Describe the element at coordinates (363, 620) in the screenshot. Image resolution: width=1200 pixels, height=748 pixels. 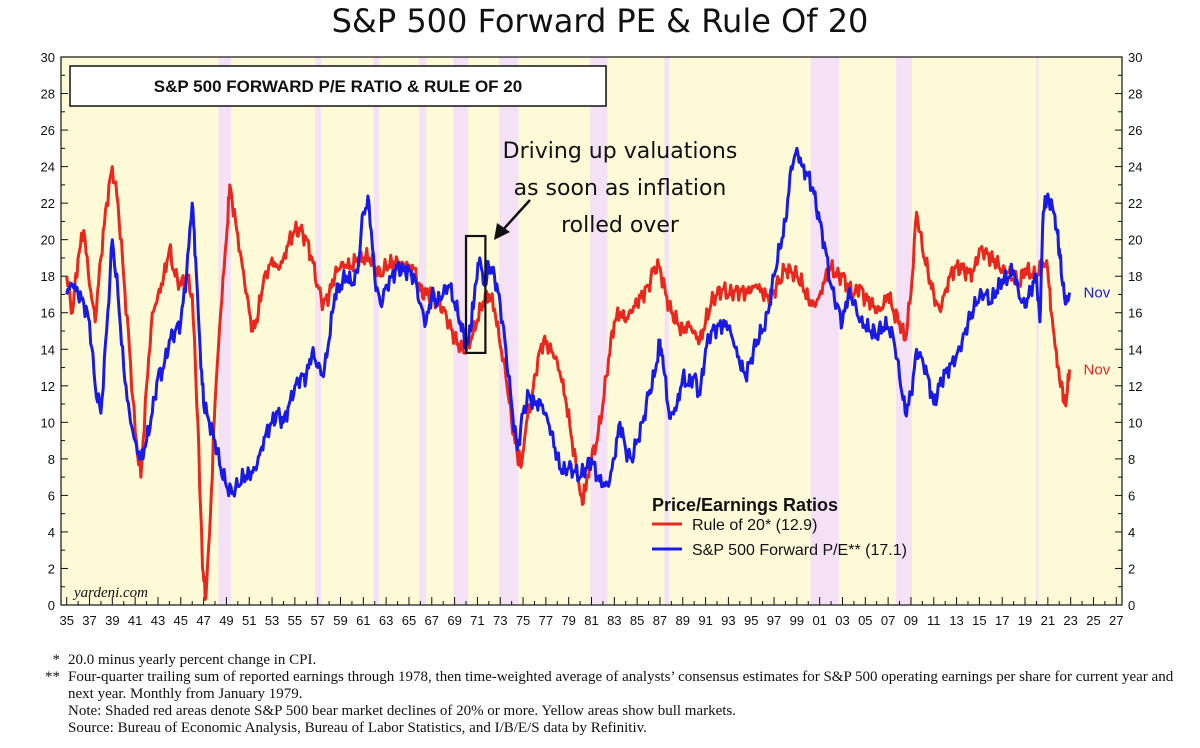
I see `x-tick-label: 61` at that location.